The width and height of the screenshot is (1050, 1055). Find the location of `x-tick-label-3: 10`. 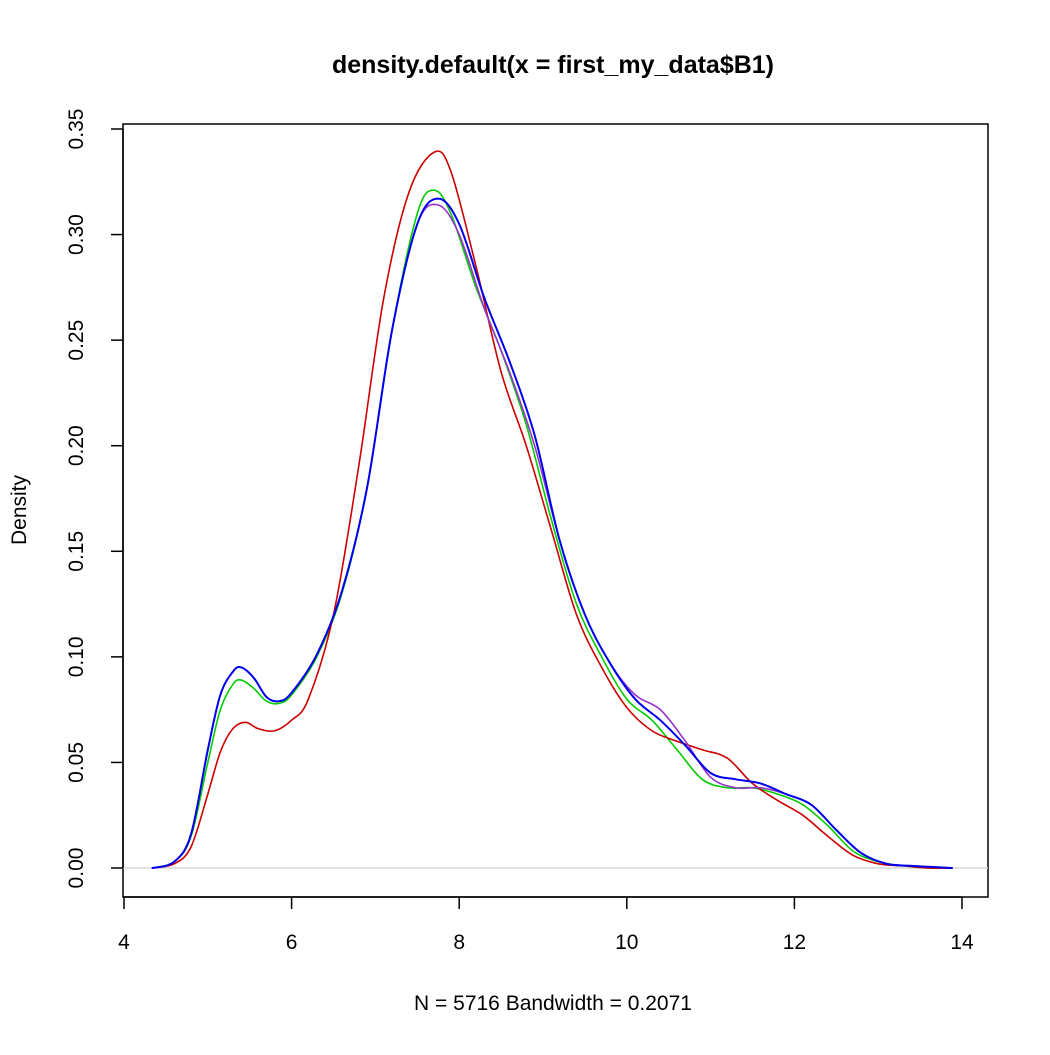

x-tick-label-3: 10 is located at coordinates (626, 942).